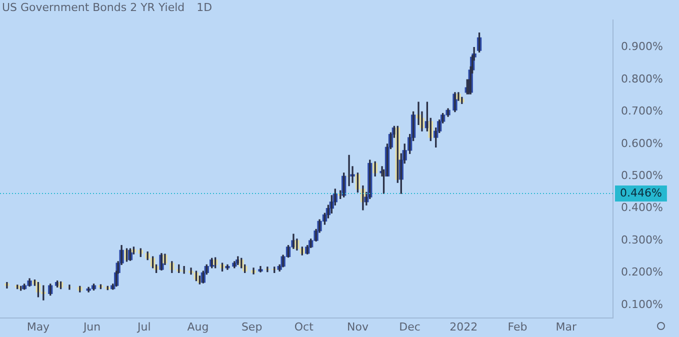 This screenshot has height=337, width=679. Describe the element at coordinates (409, 327) in the screenshot. I see `x-tick-label: Dec` at that location.